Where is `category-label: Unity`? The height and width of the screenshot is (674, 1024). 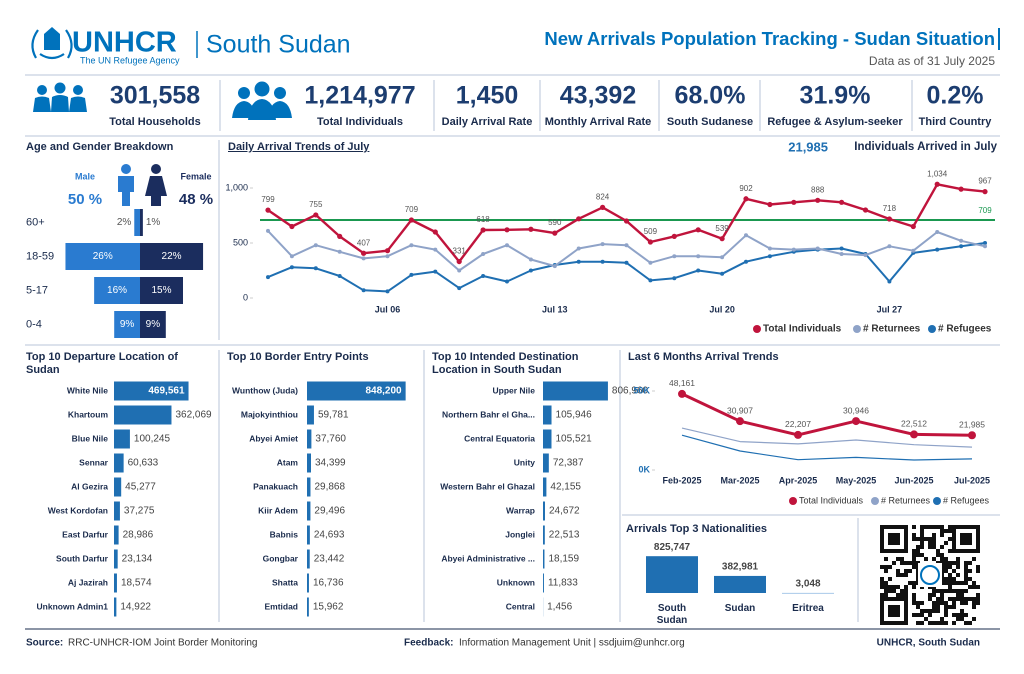
category-label: Unity is located at coordinates (525, 462).